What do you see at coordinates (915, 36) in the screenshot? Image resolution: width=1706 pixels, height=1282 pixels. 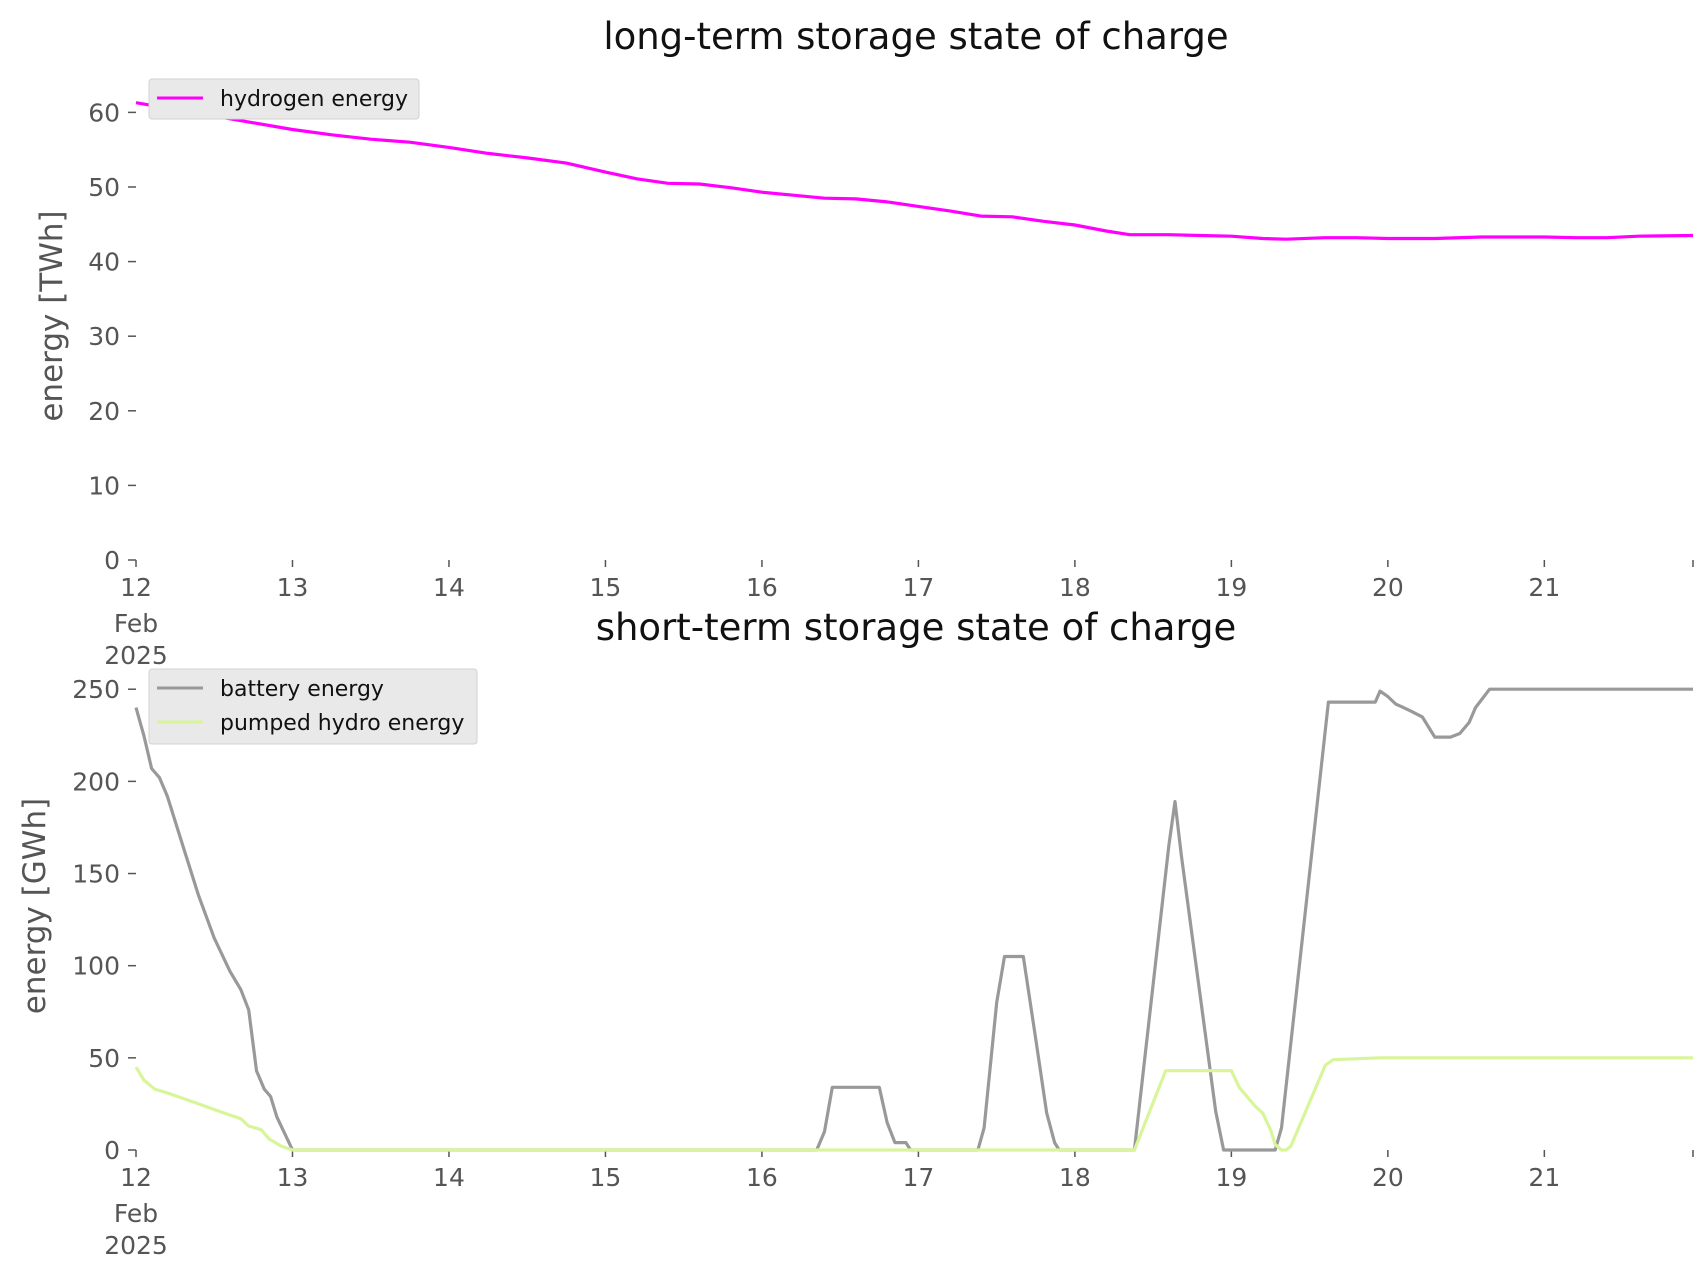 I see `chart-title: long-term storage state of charge` at bounding box center [915, 36].